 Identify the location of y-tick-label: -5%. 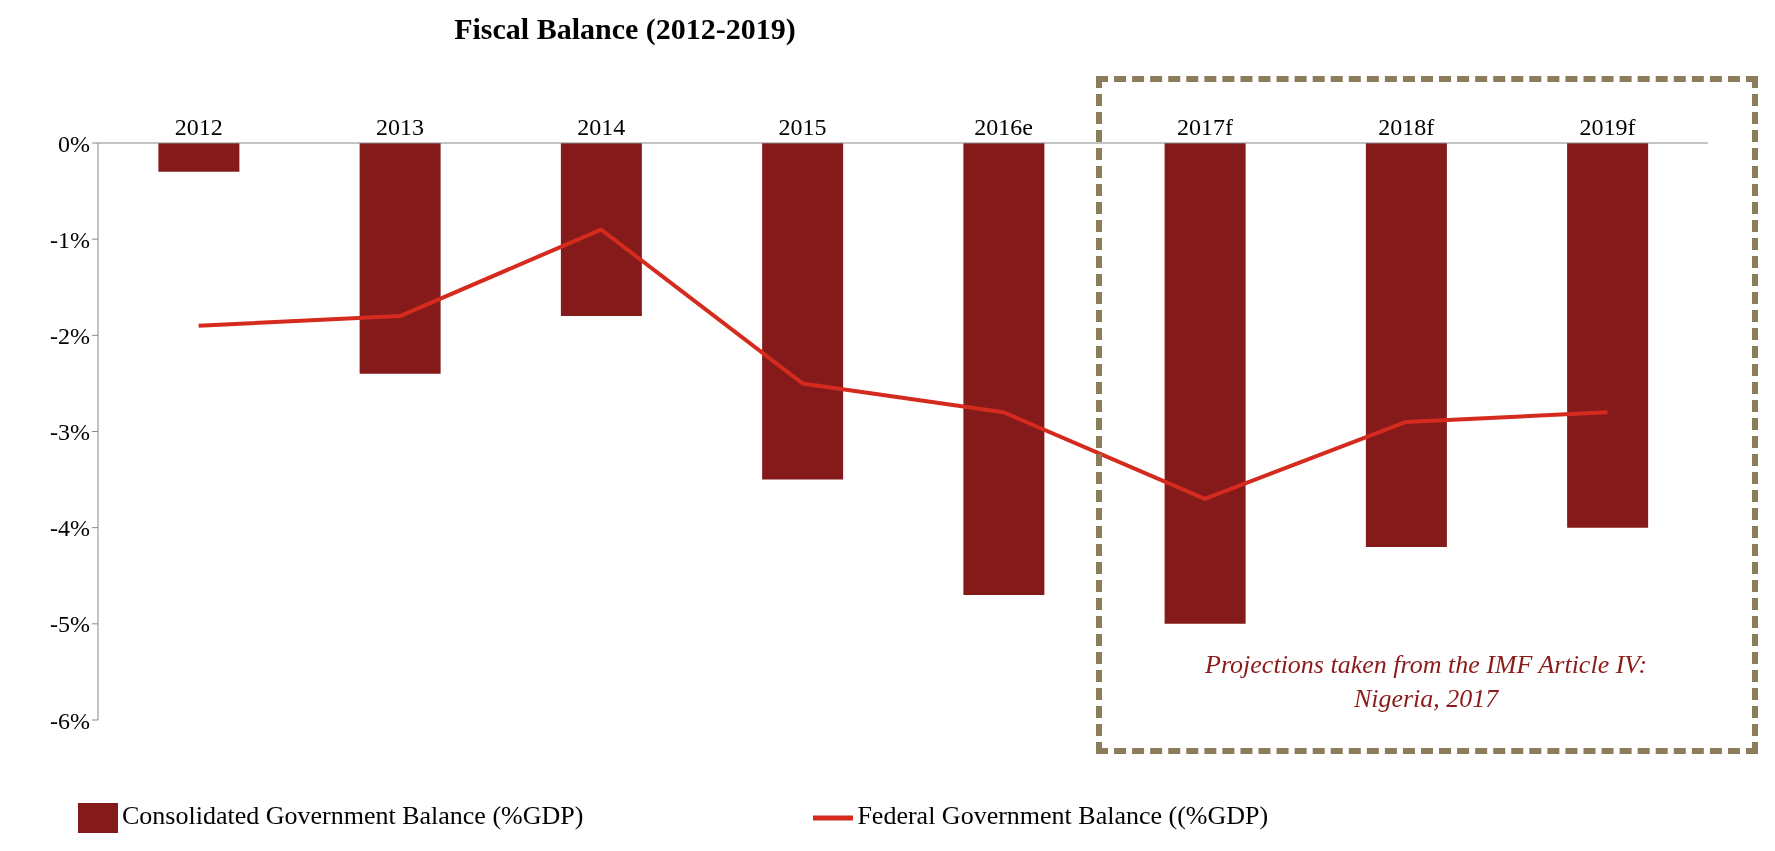
(70, 624).